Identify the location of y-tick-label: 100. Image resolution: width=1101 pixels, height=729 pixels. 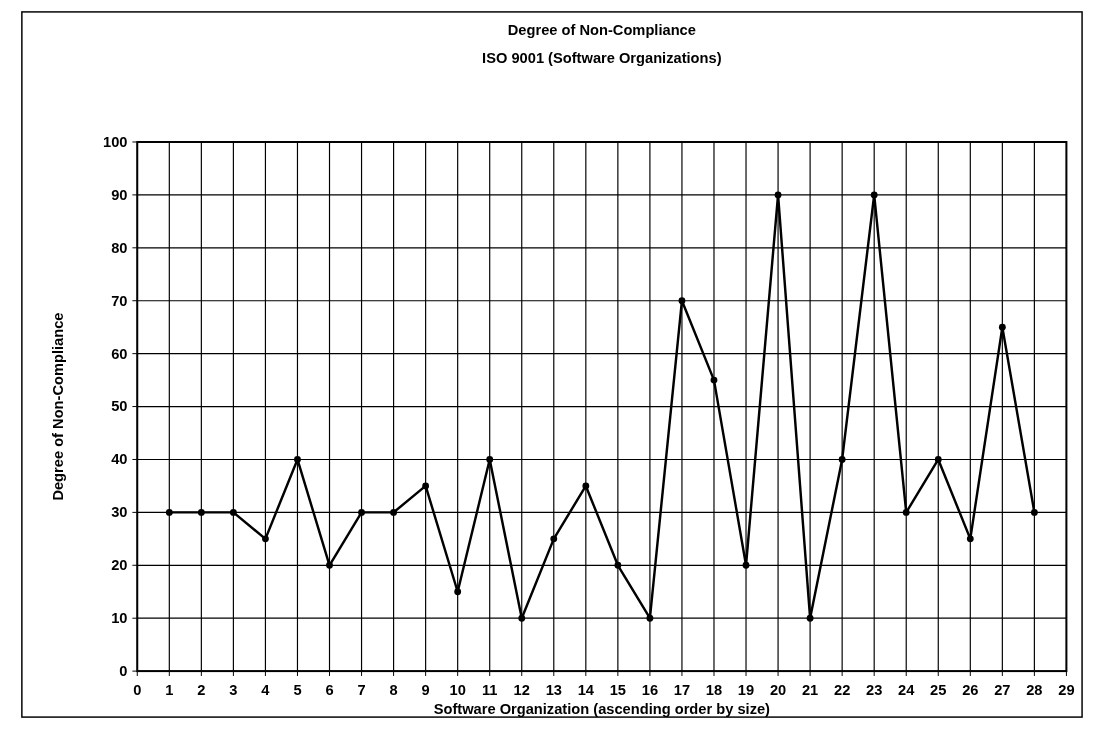
(115, 141).